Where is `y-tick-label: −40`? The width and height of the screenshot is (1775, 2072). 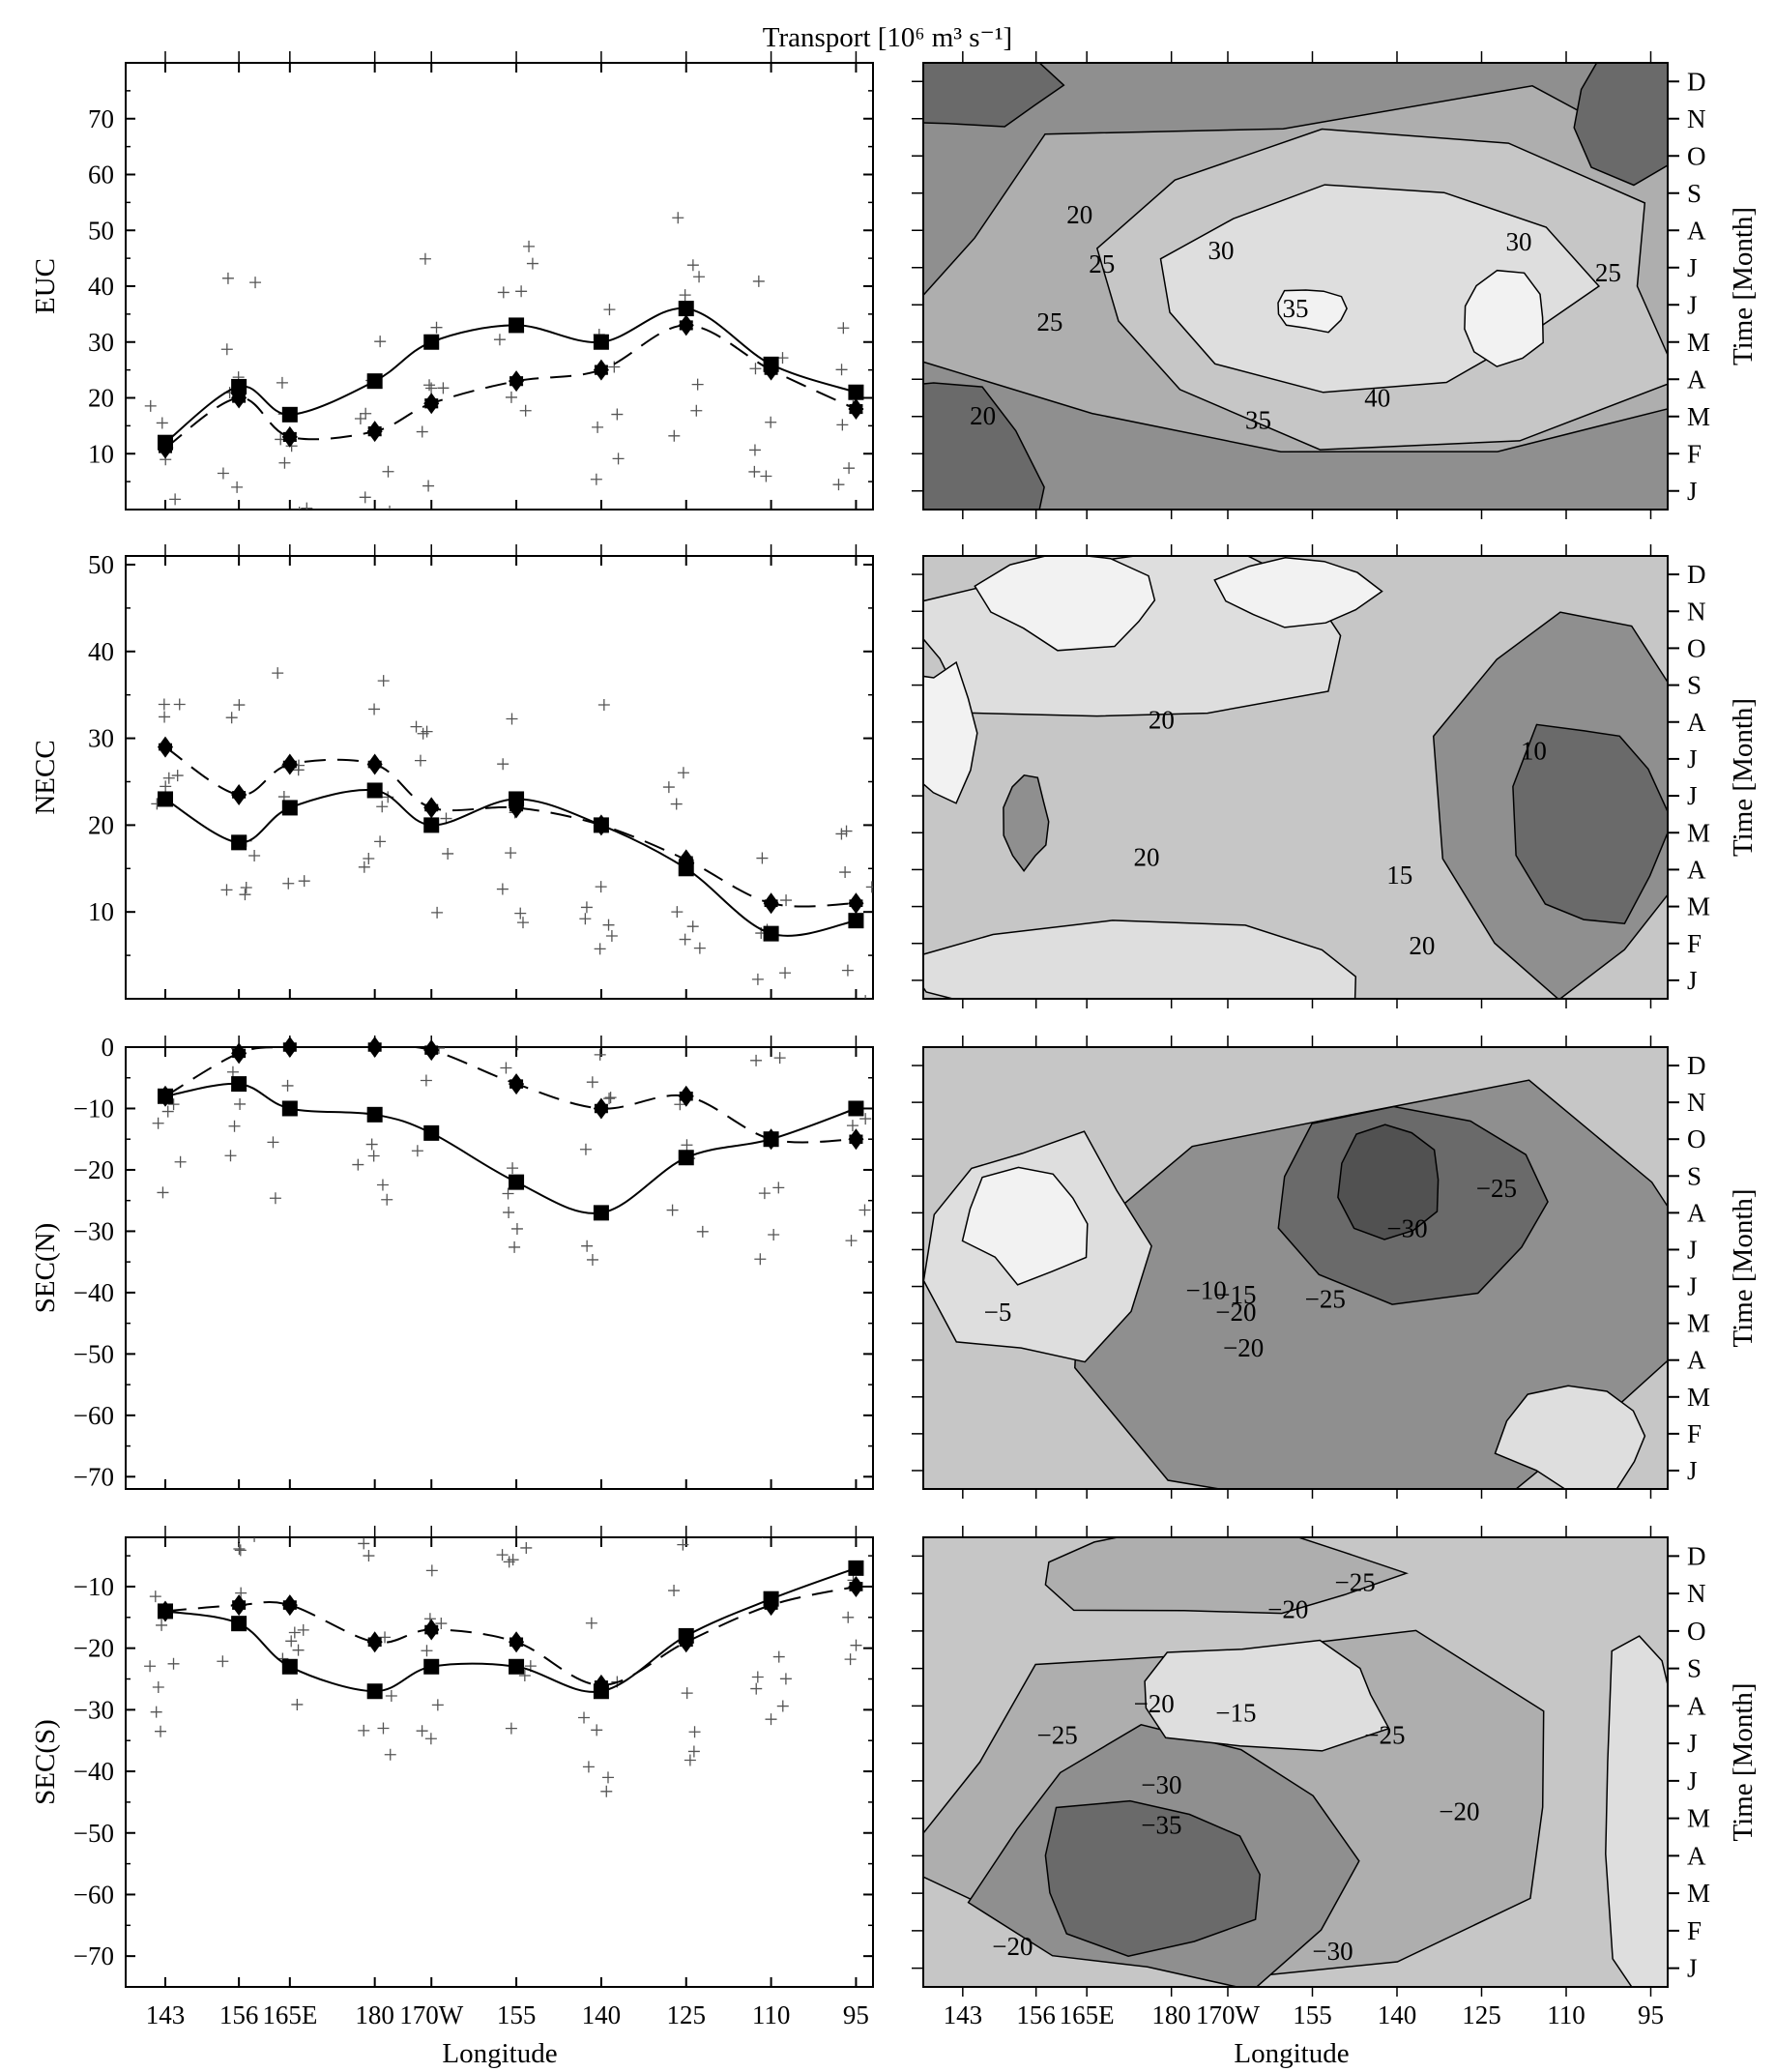 y-tick-label: −40 is located at coordinates (93, 1772).